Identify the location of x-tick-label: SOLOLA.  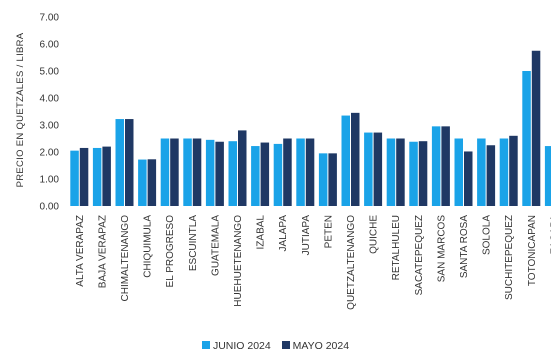
(487, 235).